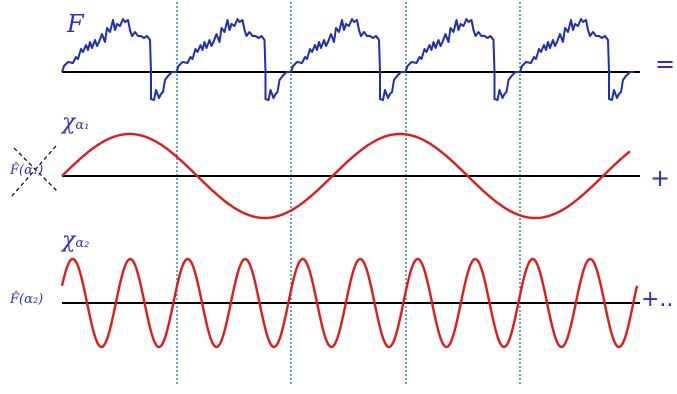 The image size is (677, 394). I want to click on mode2-label: χα₂, so click(76, 240).